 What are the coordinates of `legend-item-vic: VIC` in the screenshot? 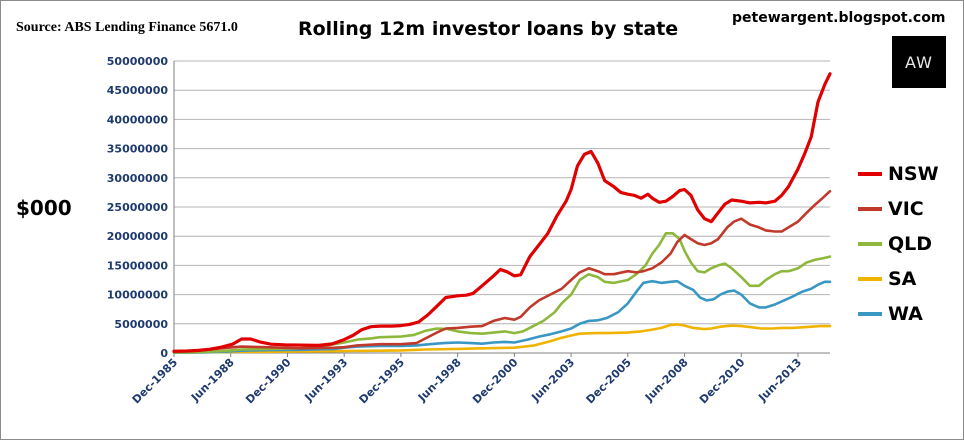 It's located at (898, 208).